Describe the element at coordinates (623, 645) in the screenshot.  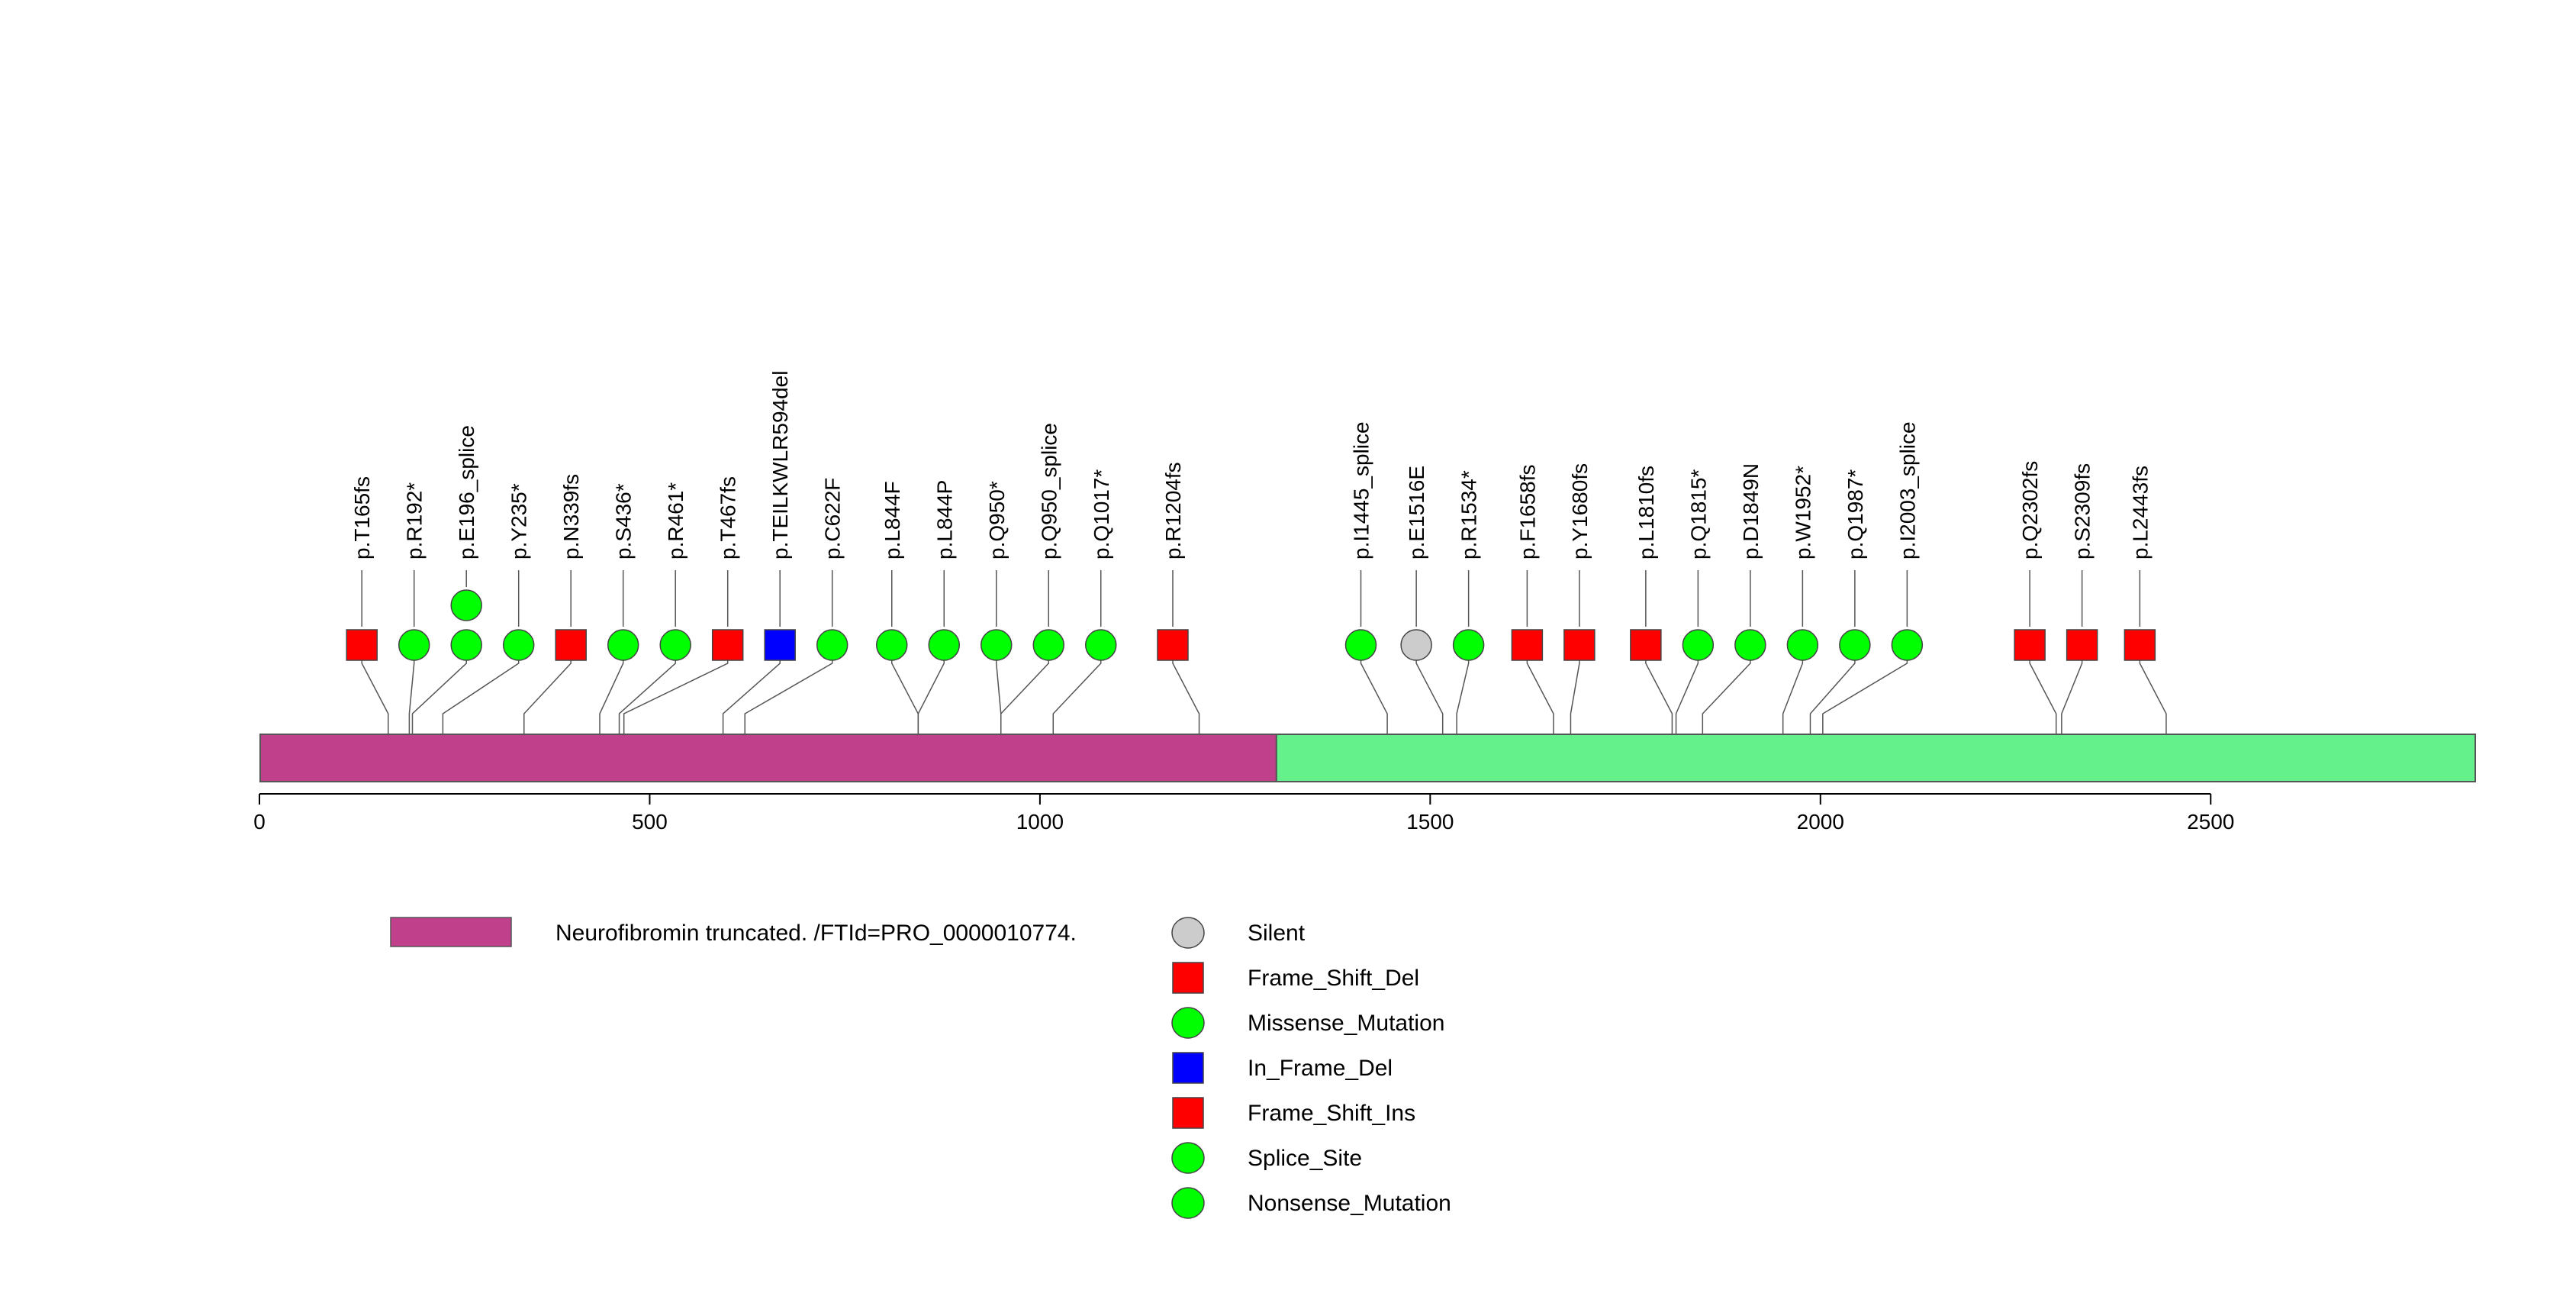
I see `marker-p-s436stop` at that location.